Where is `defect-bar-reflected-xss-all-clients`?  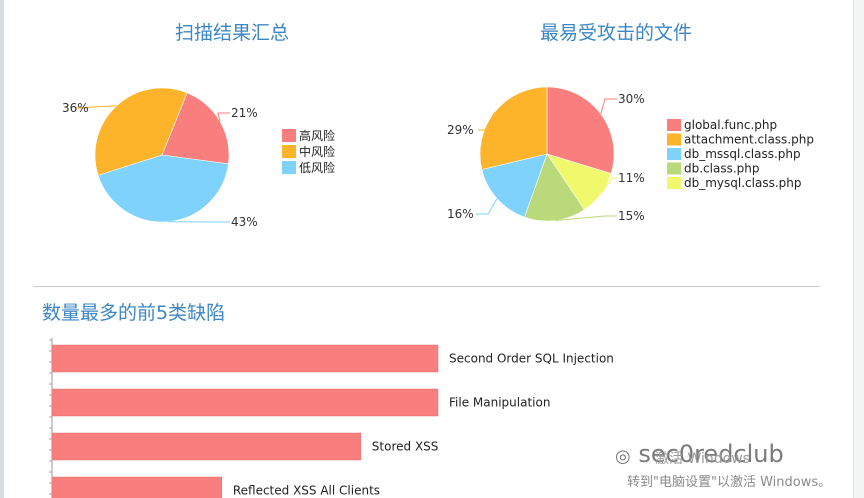 defect-bar-reflected-xss-all-clients is located at coordinates (137, 487).